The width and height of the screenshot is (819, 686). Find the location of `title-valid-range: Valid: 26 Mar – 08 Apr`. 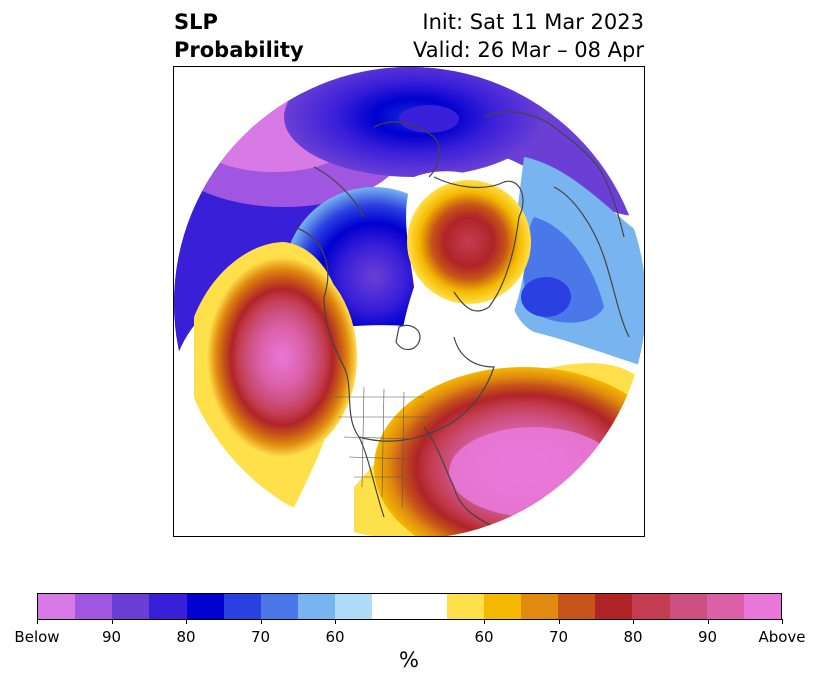

title-valid-range: Valid: 26 Mar – 08 Apr is located at coordinates (528, 50).